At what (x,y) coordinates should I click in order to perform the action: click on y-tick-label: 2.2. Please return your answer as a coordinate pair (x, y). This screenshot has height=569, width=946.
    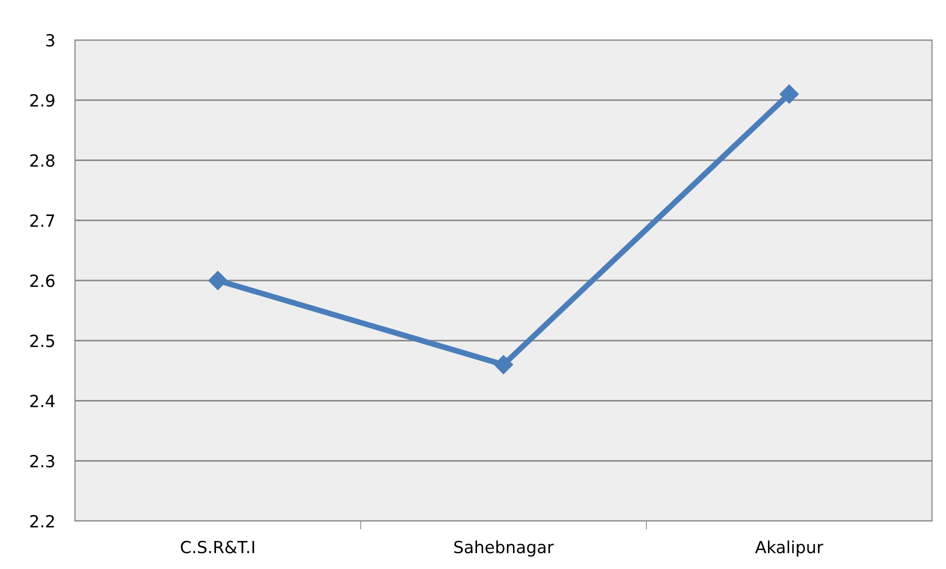
    Looking at the image, I should click on (42, 521).